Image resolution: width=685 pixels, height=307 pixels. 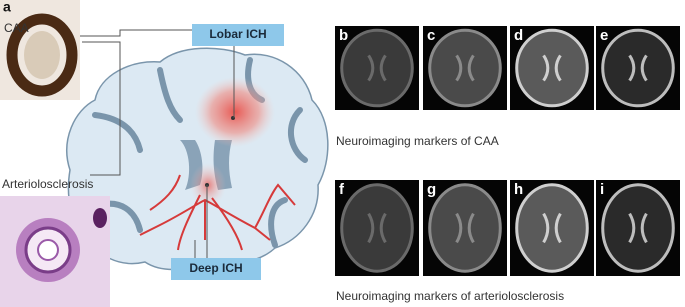 What do you see at coordinates (431, 35) in the screenshot?
I see `panel-label: c` at bounding box center [431, 35].